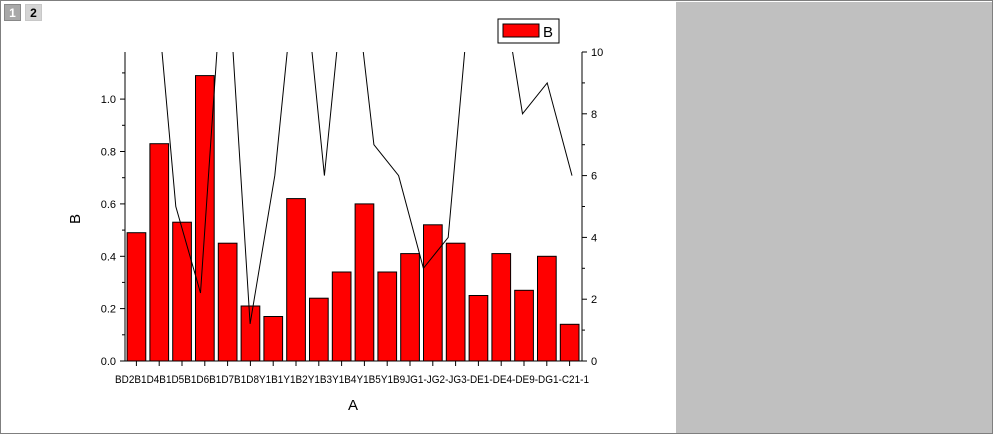  What do you see at coordinates (33, 12) in the screenshot?
I see `layer-tab-2: 2` at bounding box center [33, 12].